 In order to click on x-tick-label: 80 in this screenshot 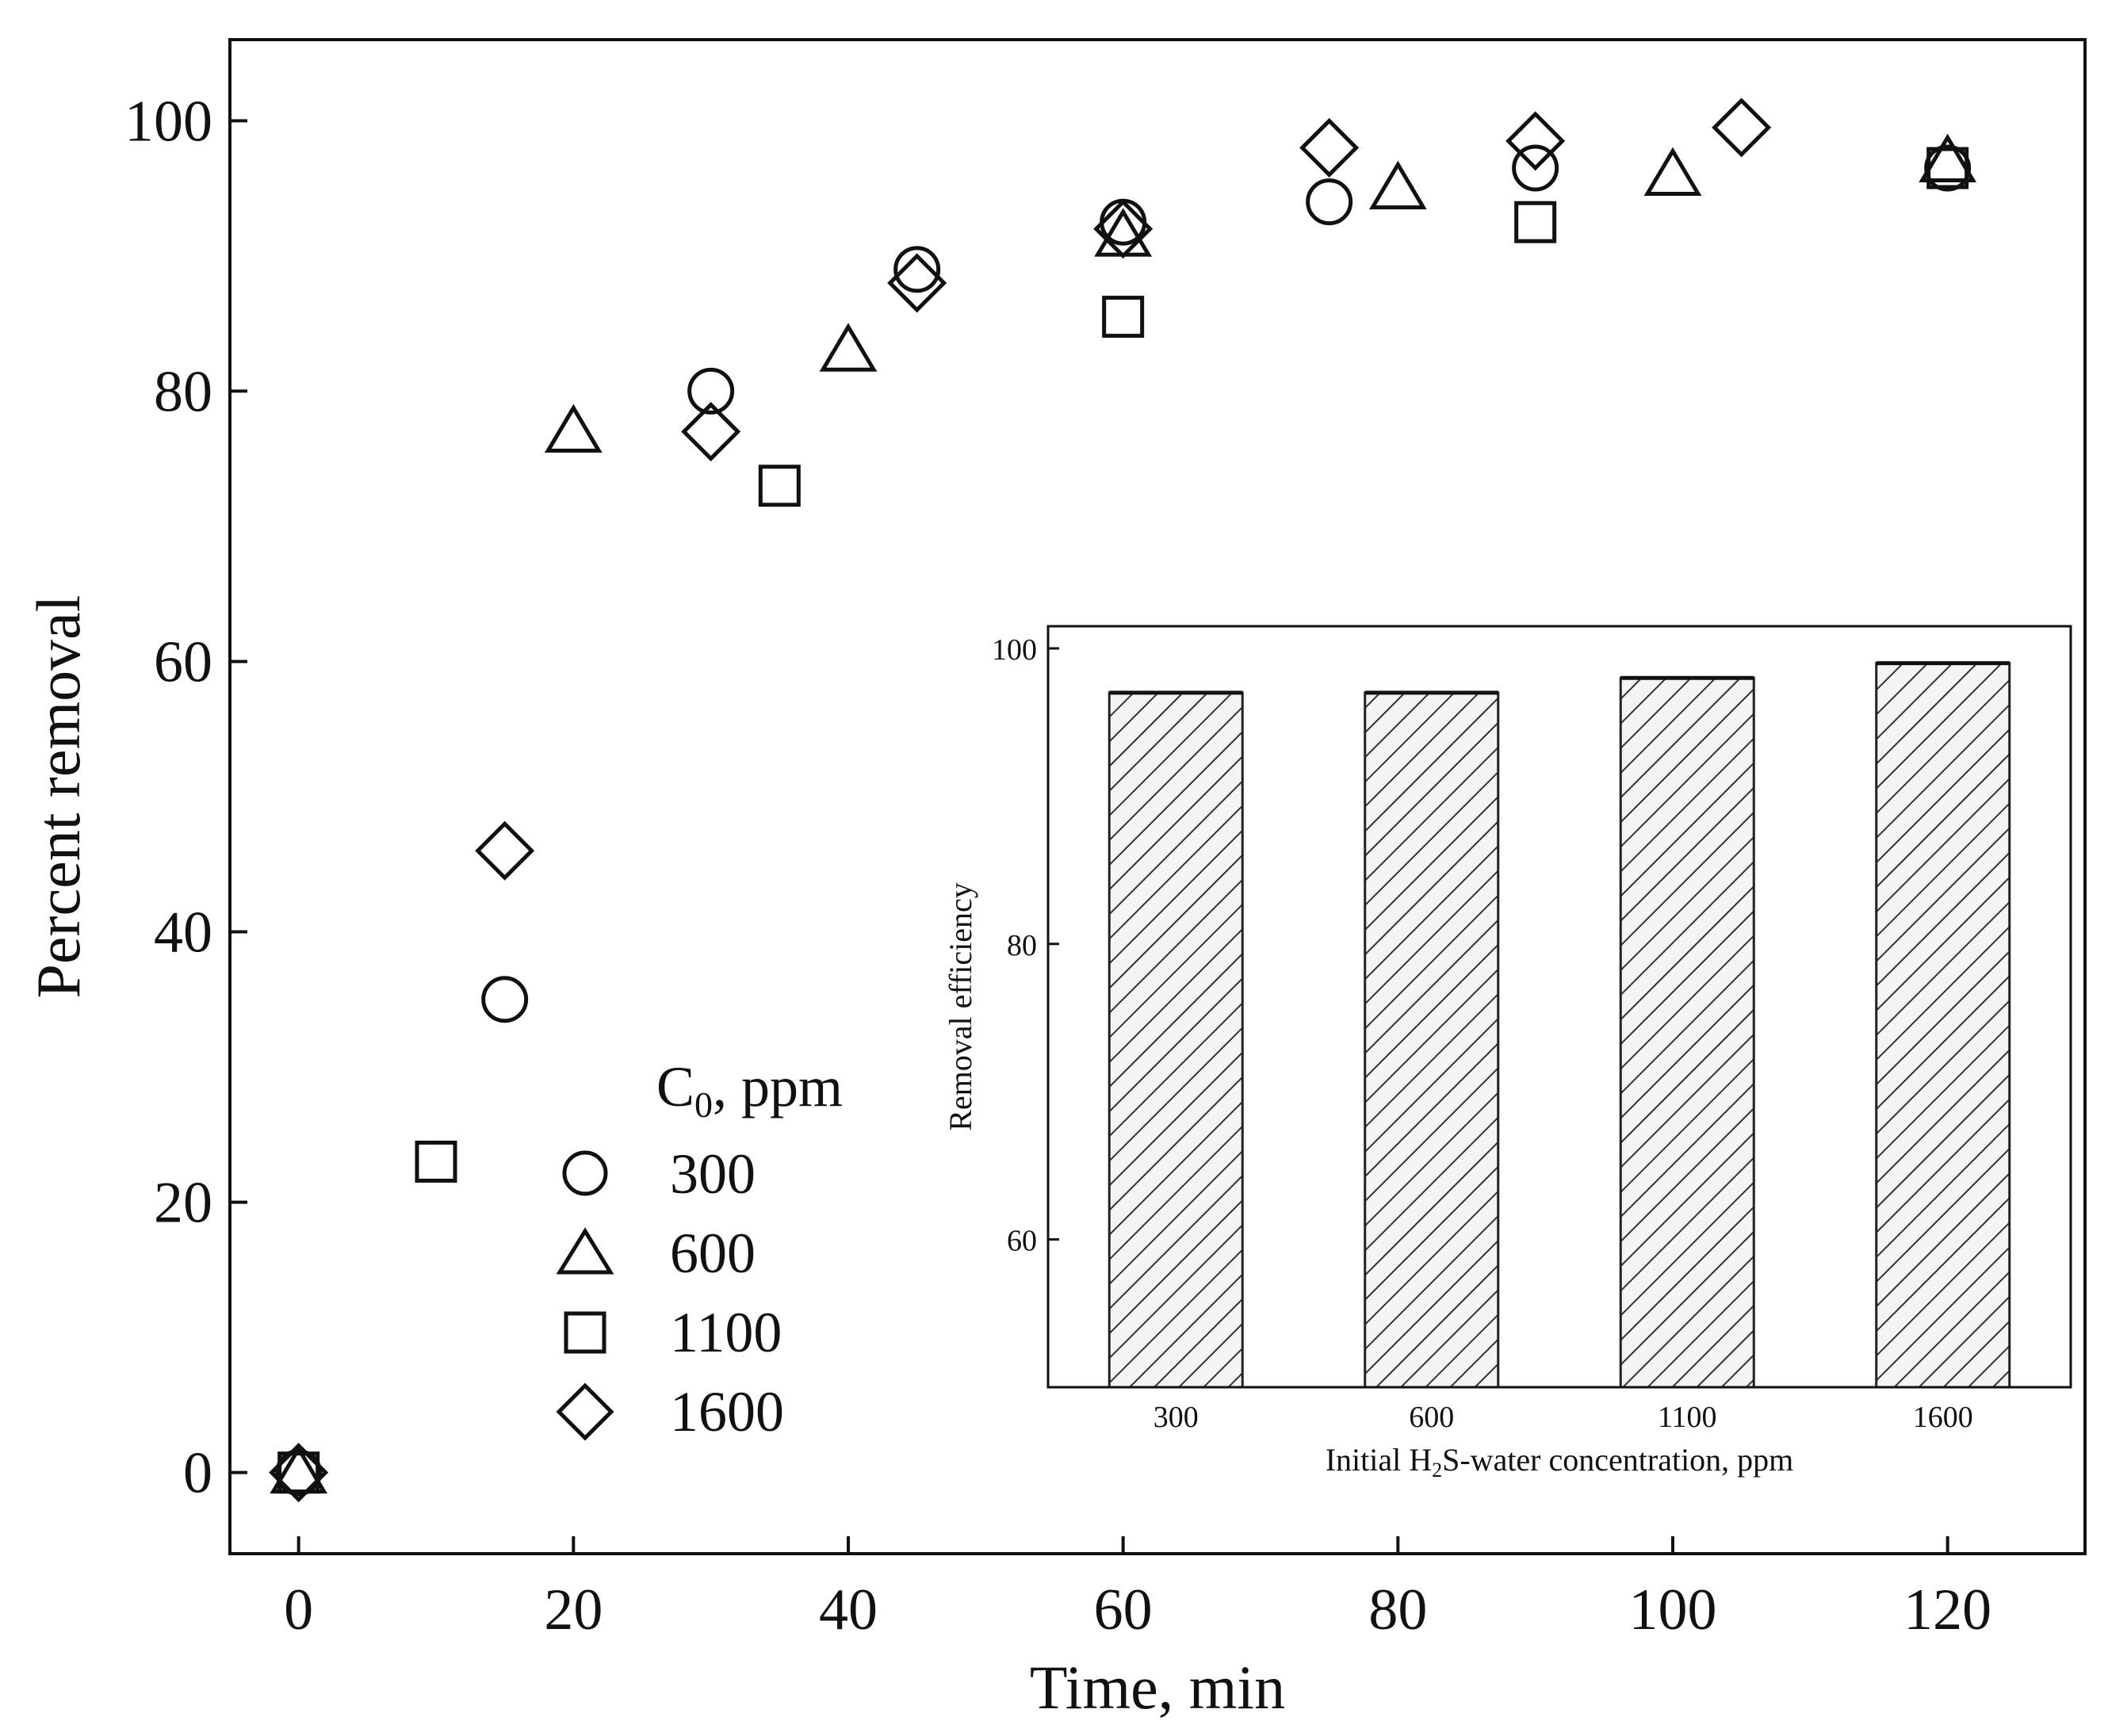, I will do `click(1397, 1609)`.